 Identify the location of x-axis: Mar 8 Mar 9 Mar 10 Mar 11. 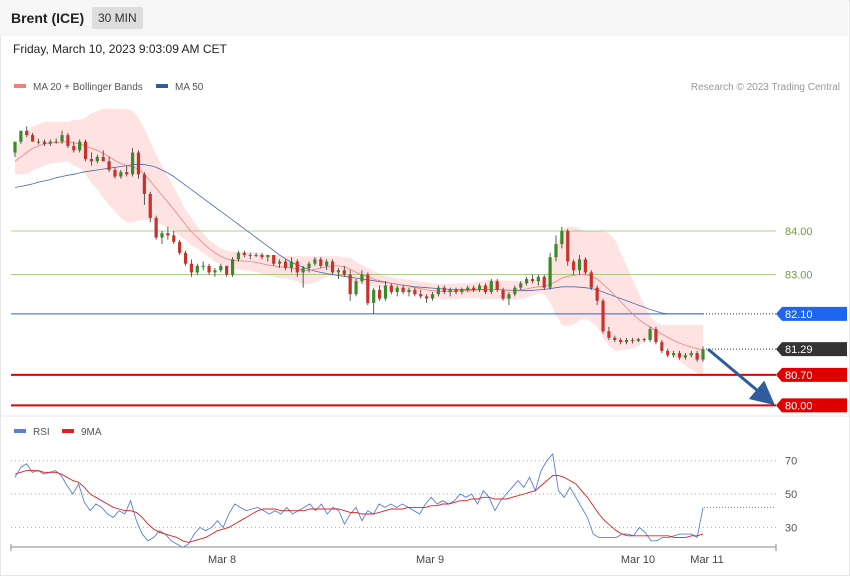
(393, 555).